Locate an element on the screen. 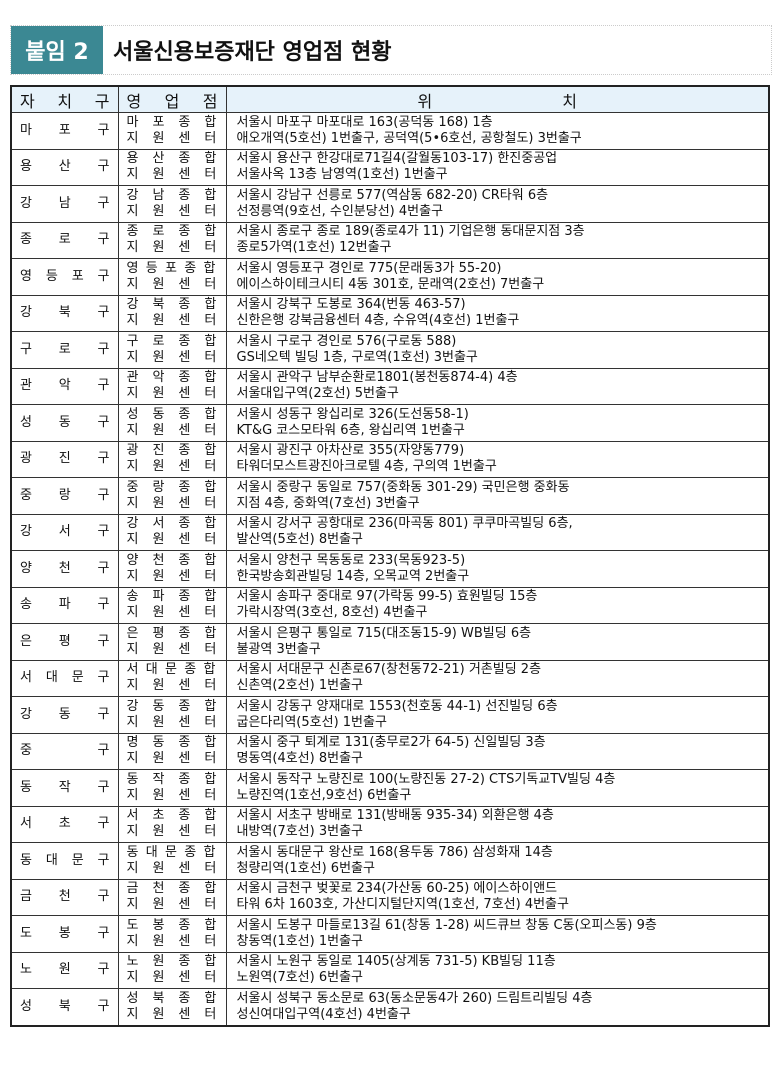 The width and height of the screenshot is (779, 1075). location-directions: 노원역(7호선) 6번출구 is located at coordinates (300, 978).